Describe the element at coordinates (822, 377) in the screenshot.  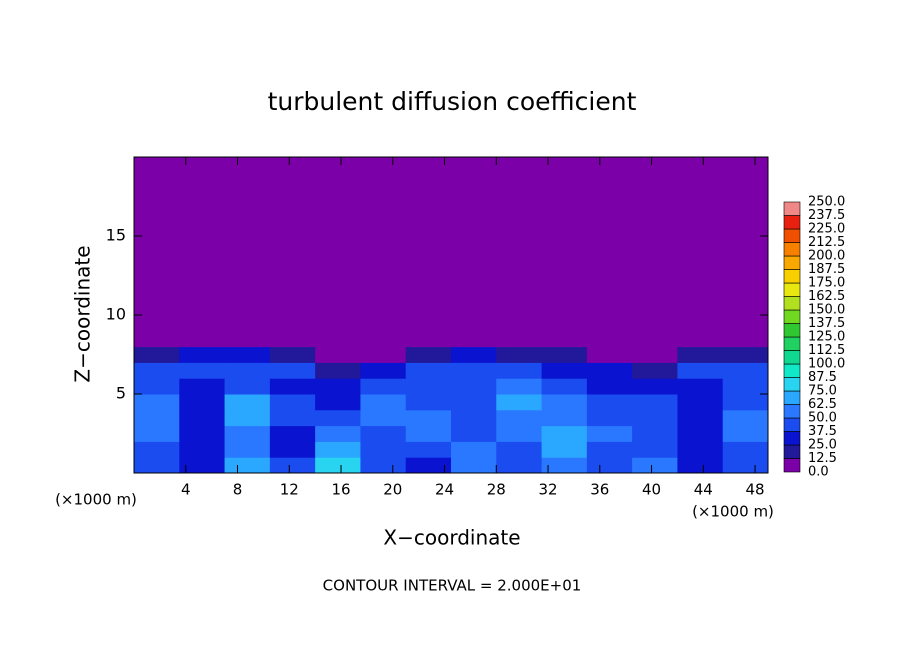
I see `colorbar-label: 87.5` at that location.